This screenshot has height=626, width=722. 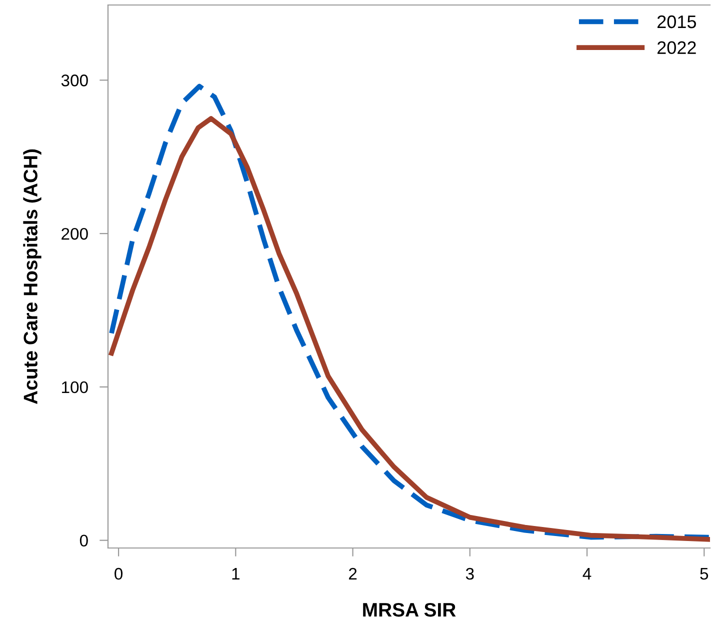 What do you see at coordinates (74, 80) in the screenshot?
I see `y-tick-label: 300` at bounding box center [74, 80].